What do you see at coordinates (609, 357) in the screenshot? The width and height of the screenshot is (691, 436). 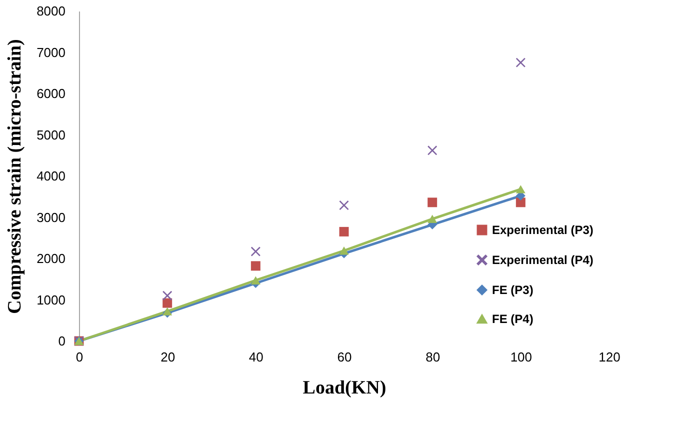 I see `x-tick-label: 120` at bounding box center [609, 357].